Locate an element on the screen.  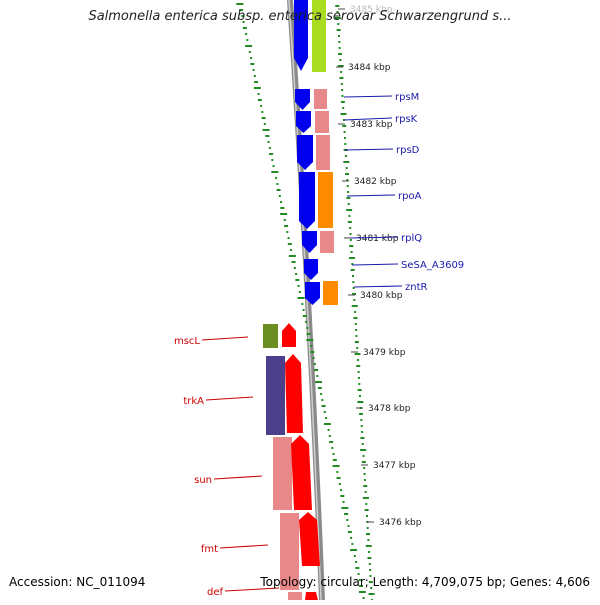
gene-label-sun: sun is located at coordinates (203, 480).